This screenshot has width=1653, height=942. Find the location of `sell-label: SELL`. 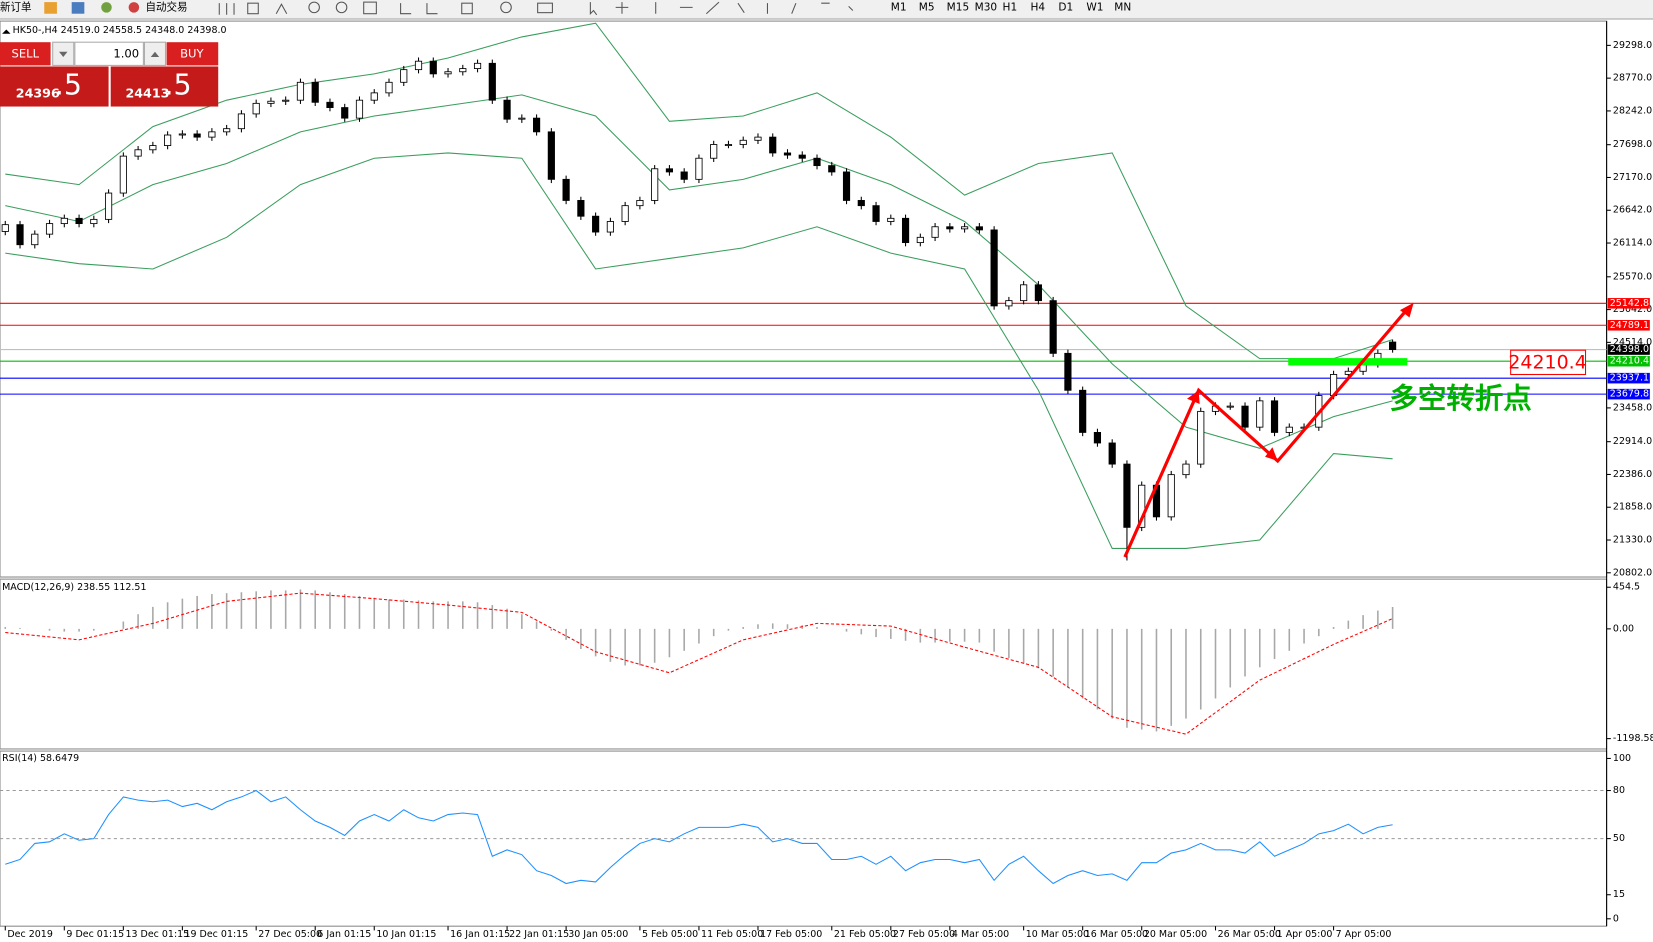

sell-label: SELL is located at coordinates (26, 53).